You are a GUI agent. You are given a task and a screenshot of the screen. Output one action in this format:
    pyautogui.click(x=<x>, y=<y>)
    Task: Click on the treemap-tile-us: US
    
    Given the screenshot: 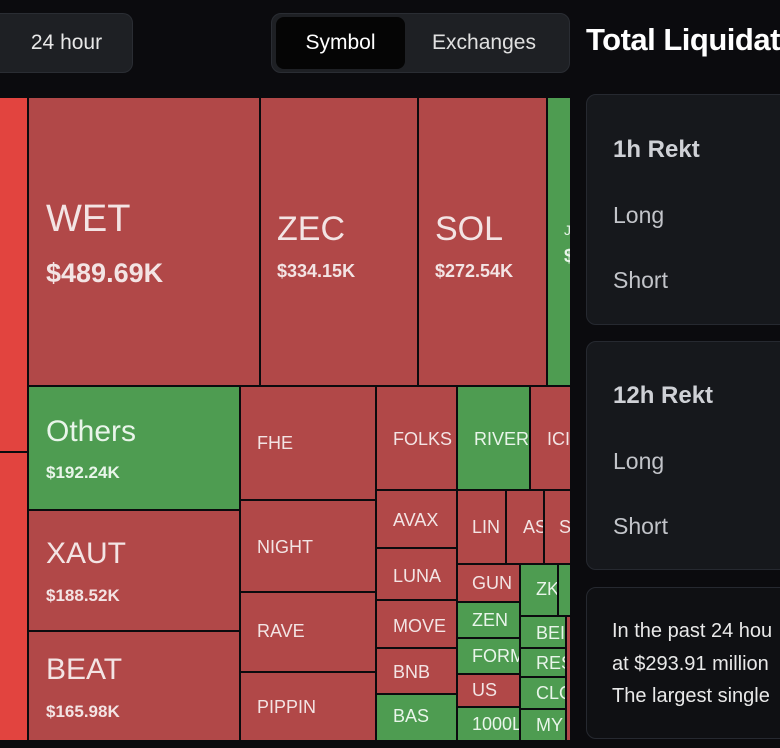 What is the action you would take?
    pyautogui.click(x=488, y=690)
    